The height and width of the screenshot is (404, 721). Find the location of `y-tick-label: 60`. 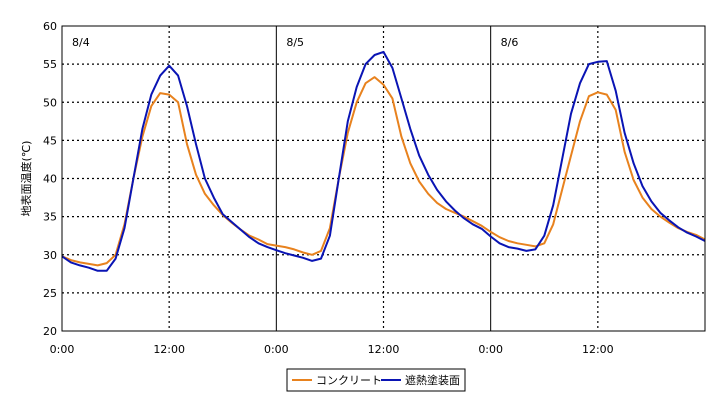

y-tick-label: 60 is located at coordinates (50, 26).